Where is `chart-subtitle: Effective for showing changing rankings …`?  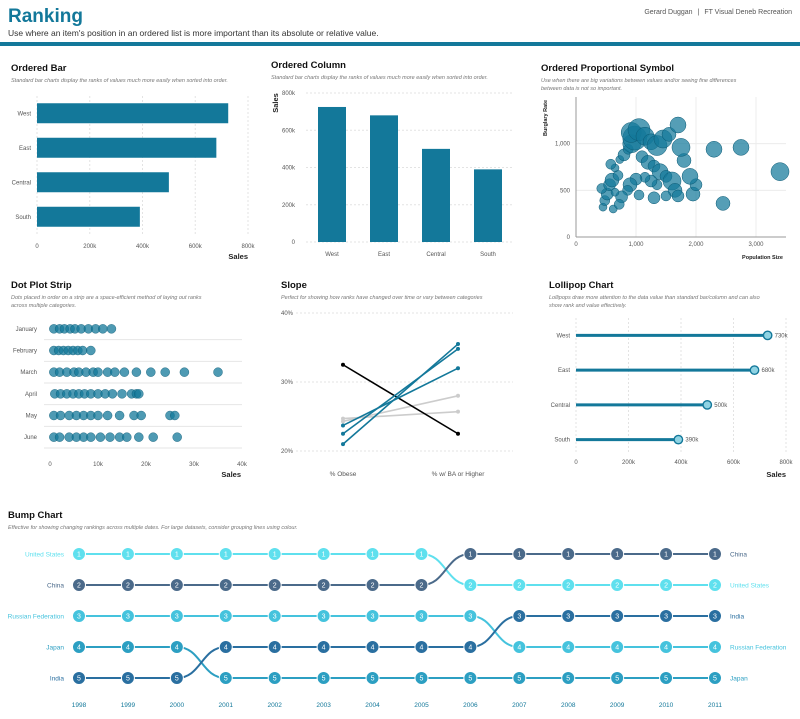
chart-subtitle: Effective for showing changing rankings … is located at coordinates (153, 528).